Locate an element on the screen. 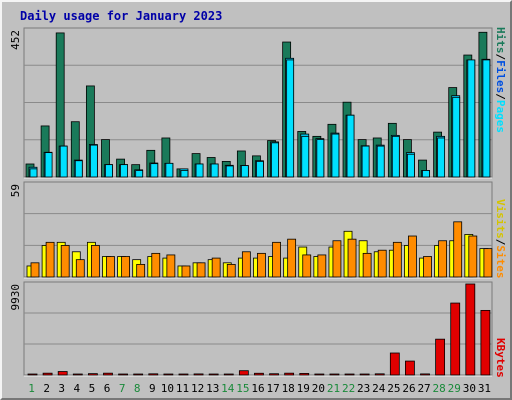 The image size is (512, 400). x-tick-label: 6 is located at coordinates (107, 388).